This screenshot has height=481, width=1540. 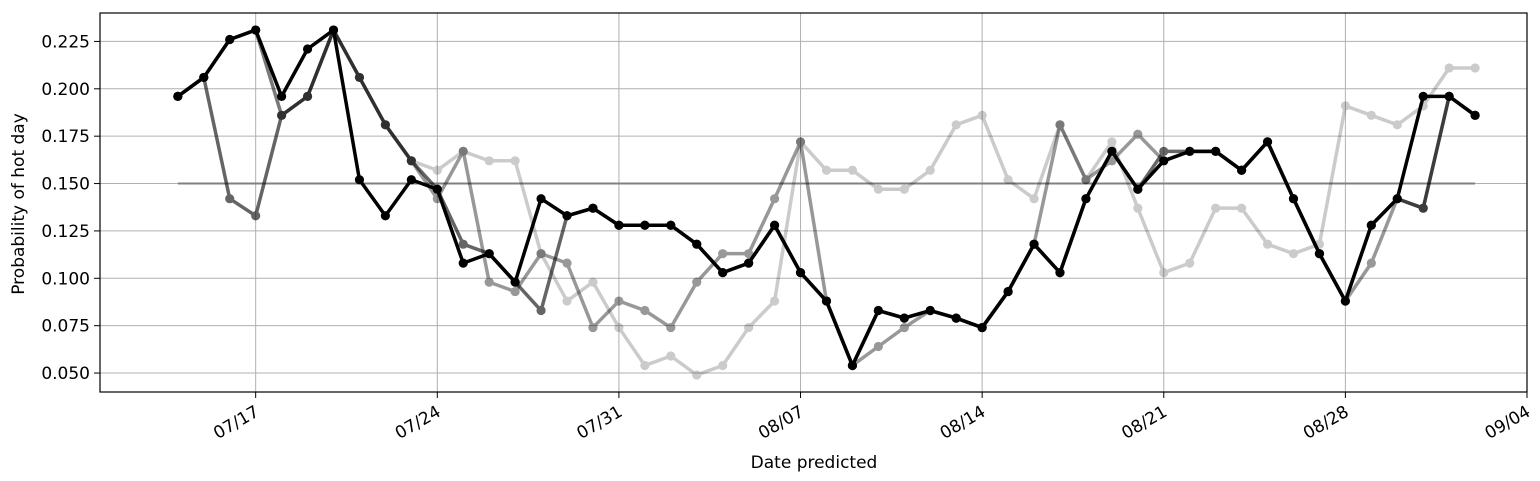 What do you see at coordinates (19, 204) in the screenshot?
I see `y-axis-label: Probability of hot day` at bounding box center [19, 204].